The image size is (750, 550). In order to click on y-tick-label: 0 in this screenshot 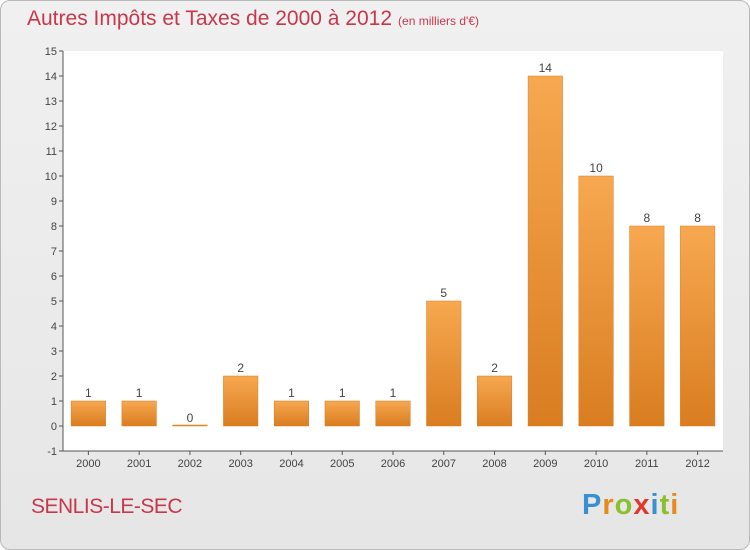, I will do `click(54, 427)`.